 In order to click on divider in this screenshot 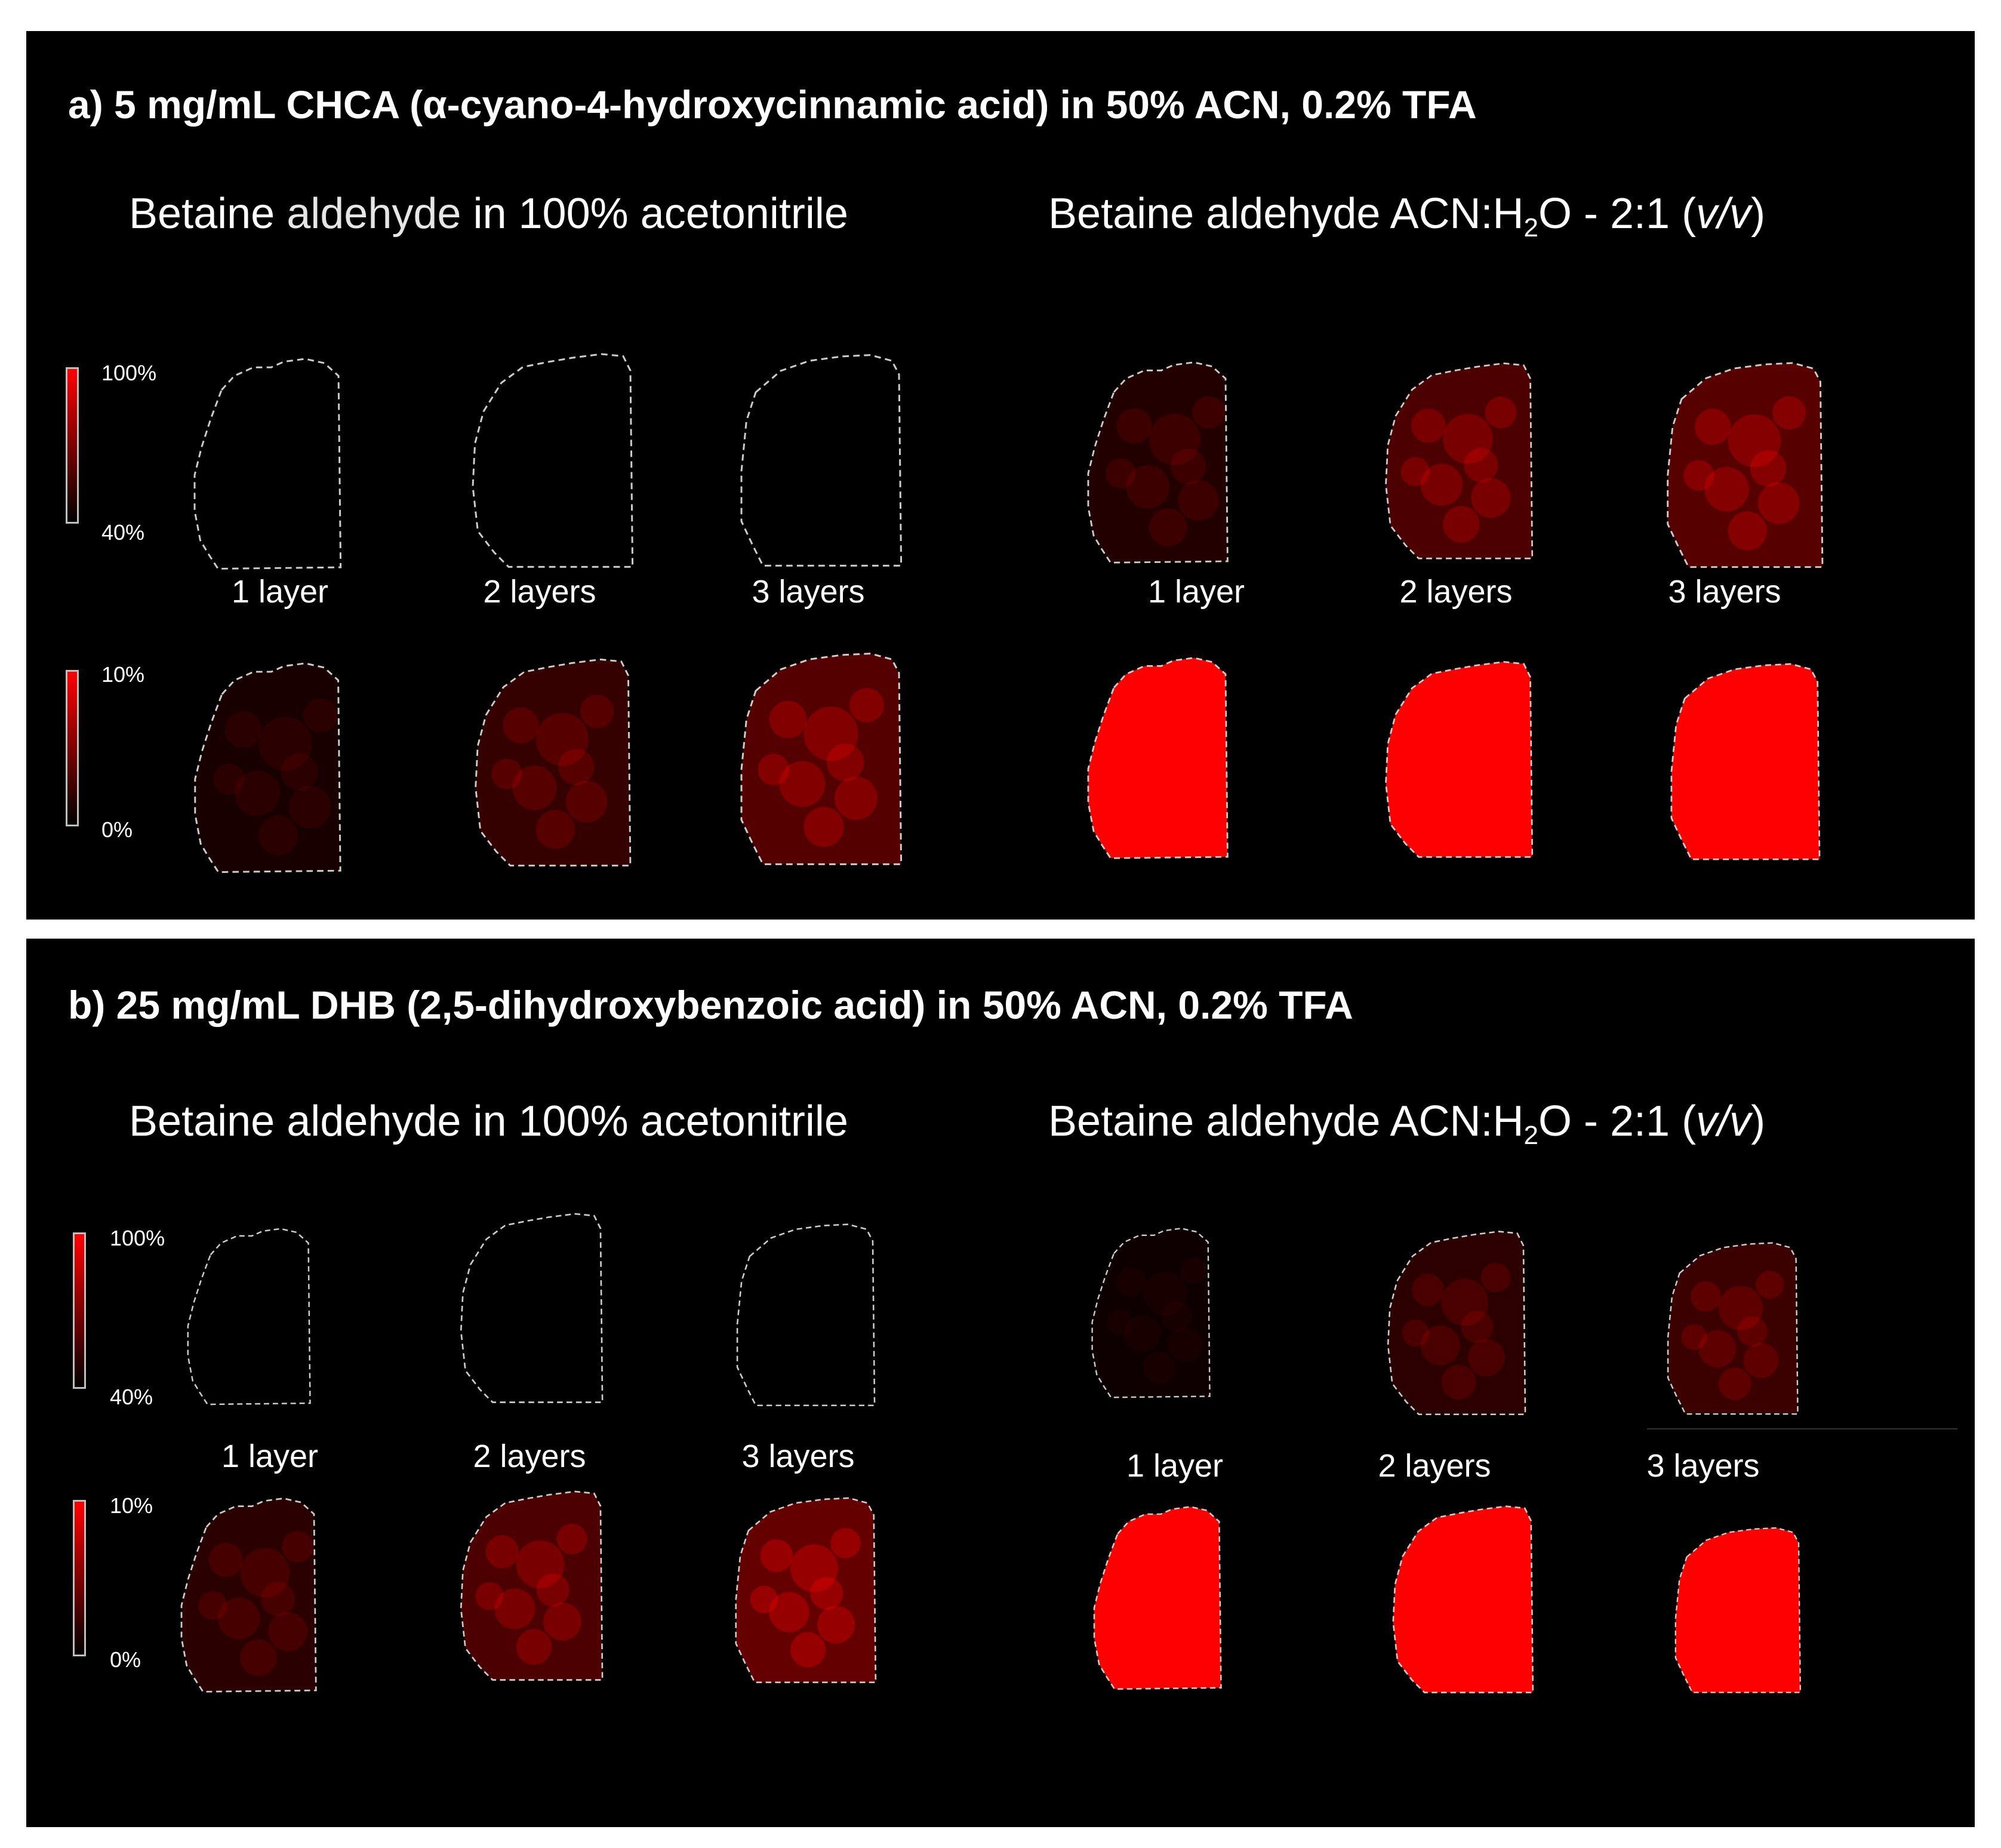, I will do `click(1802, 1428)`.